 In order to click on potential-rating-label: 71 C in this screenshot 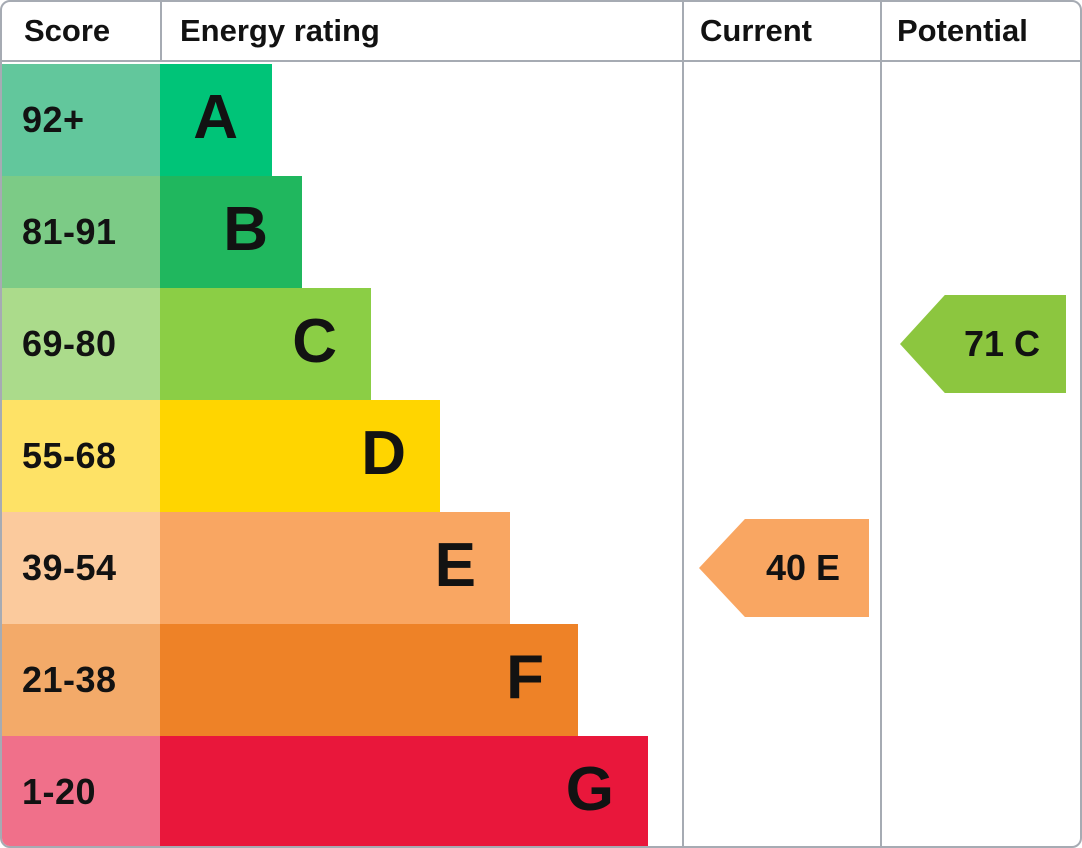, I will do `click(1002, 343)`.